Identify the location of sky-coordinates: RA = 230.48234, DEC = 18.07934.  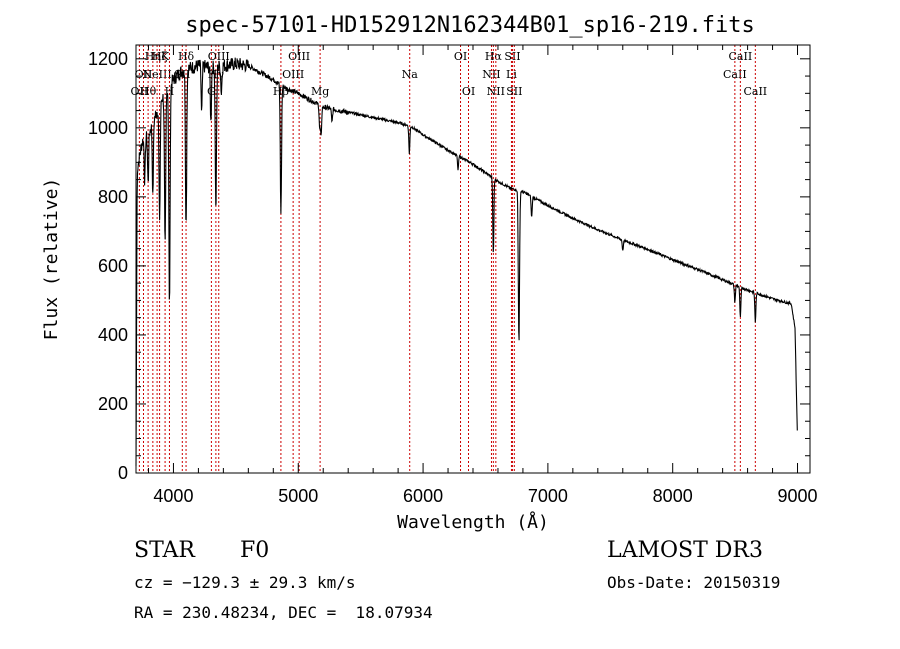
(283, 612).